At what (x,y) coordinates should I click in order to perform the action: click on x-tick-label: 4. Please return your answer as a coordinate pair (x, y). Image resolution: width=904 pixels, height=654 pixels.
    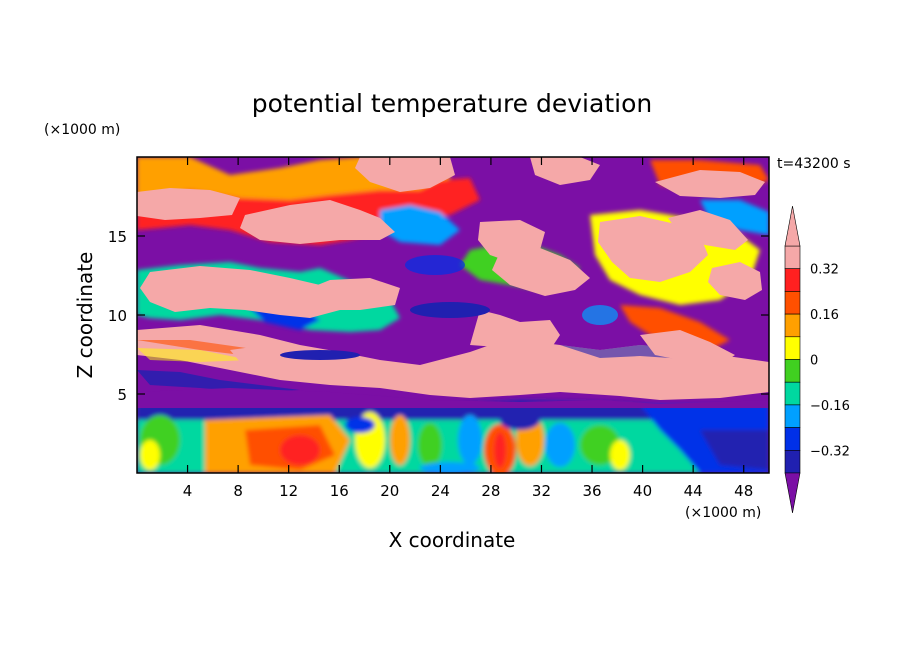
    Looking at the image, I should click on (188, 491).